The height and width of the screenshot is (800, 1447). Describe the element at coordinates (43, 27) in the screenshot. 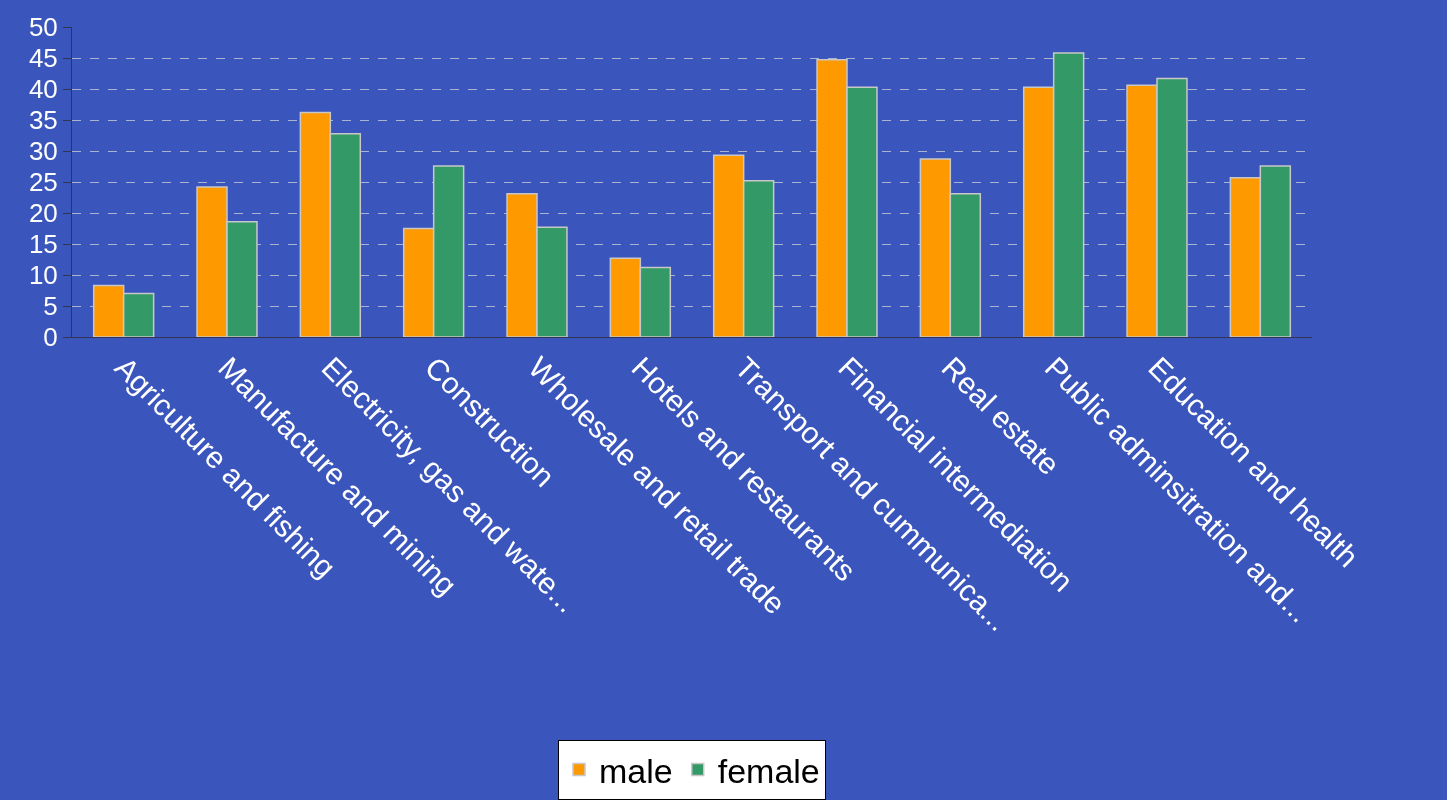

I see `y-tick-label: 50` at that location.